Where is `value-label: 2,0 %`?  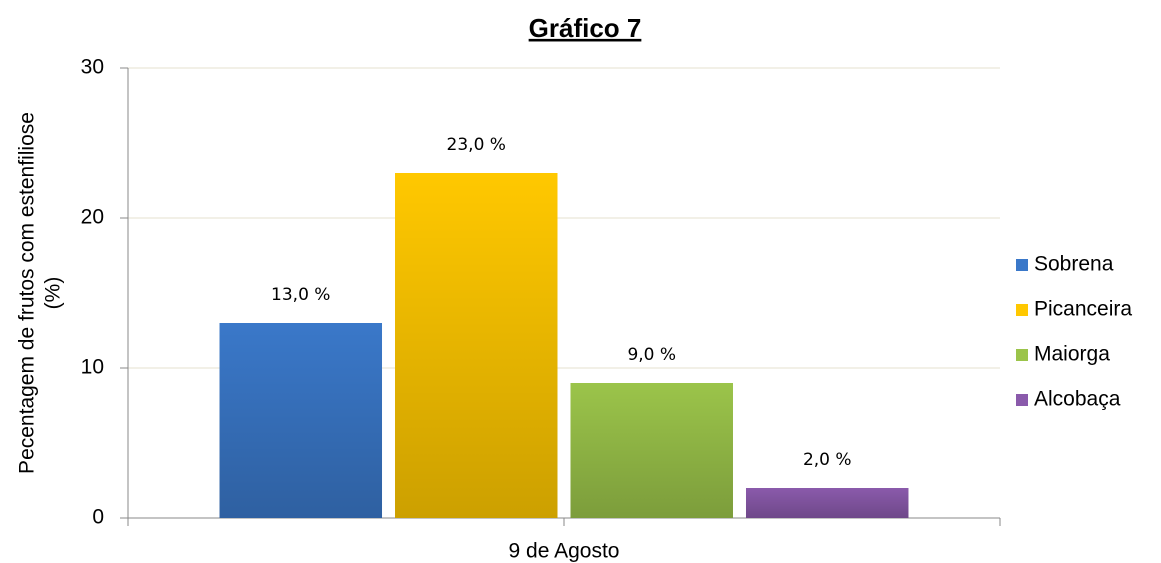
value-label: 2,0 % is located at coordinates (827, 460).